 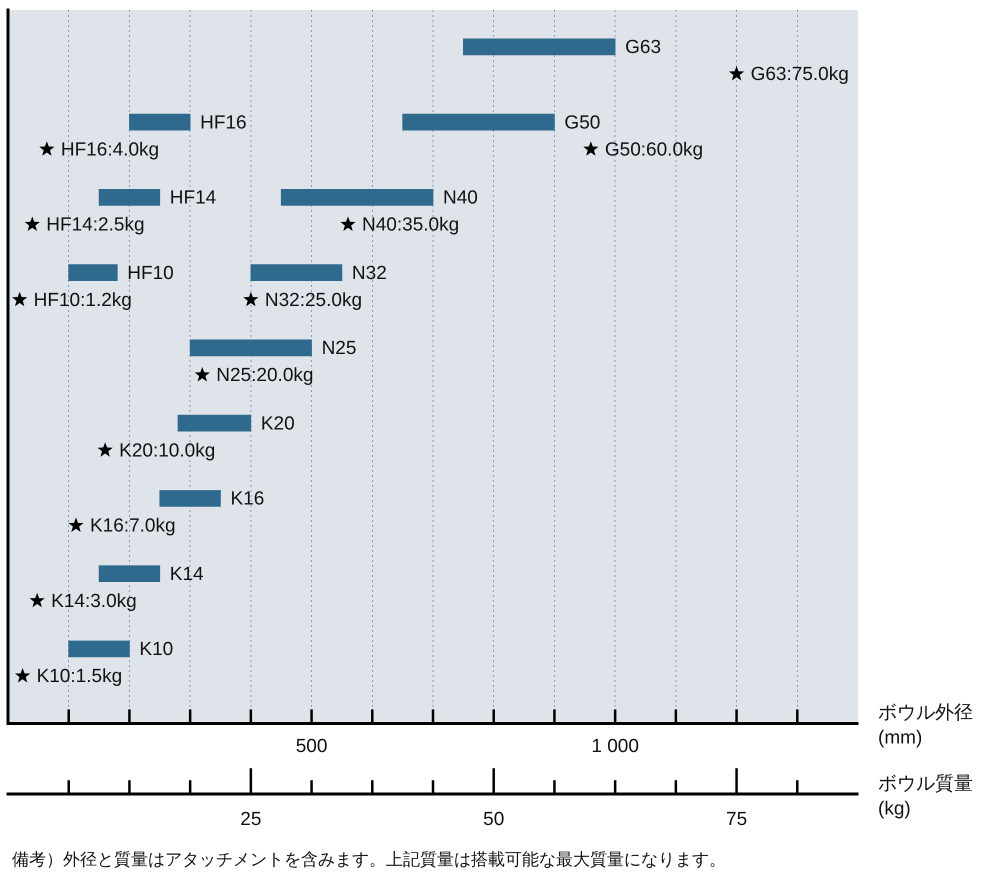 I want to click on data-label: N25:20.0kg, so click(x=265, y=375).